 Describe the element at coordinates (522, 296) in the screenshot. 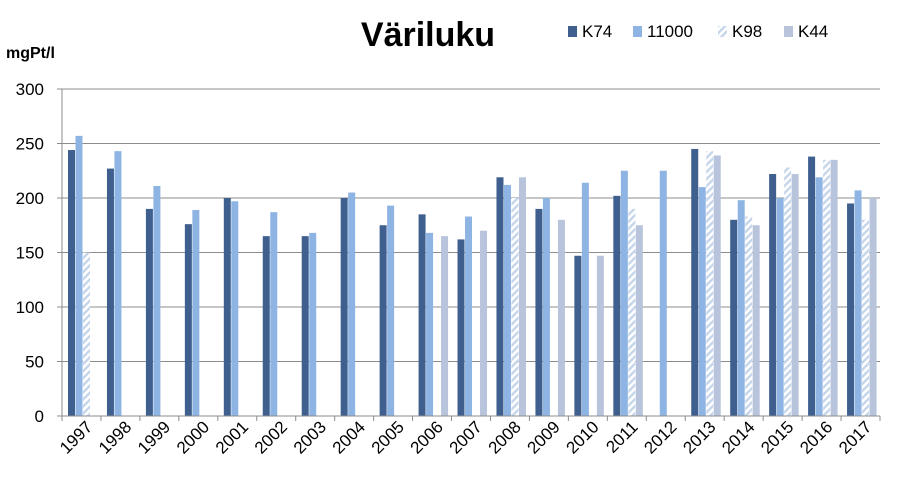

I see `bar-k44-2008` at that location.